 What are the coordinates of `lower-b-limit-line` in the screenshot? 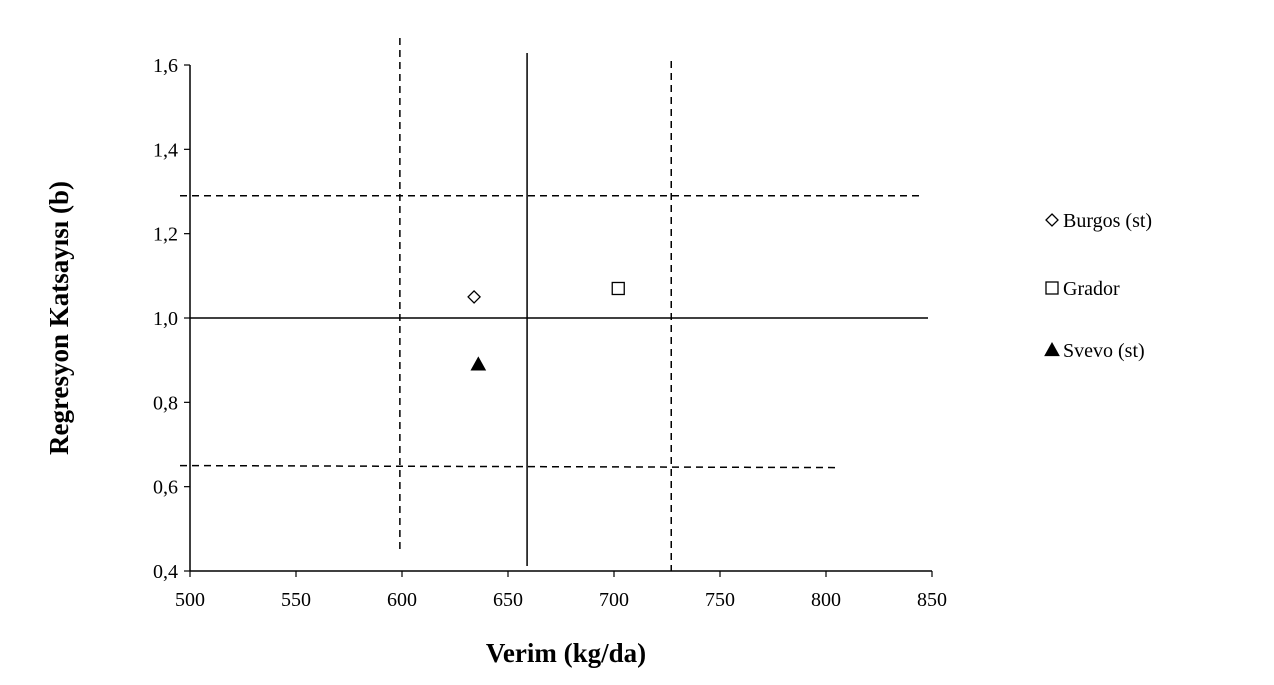 It's located at (509, 466).